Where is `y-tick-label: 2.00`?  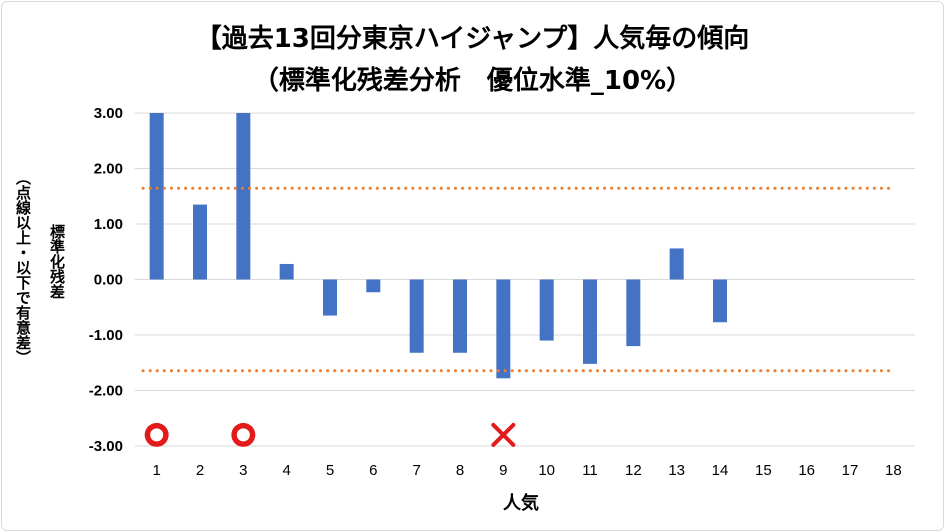
y-tick-label: 2.00 is located at coordinates (108, 169).